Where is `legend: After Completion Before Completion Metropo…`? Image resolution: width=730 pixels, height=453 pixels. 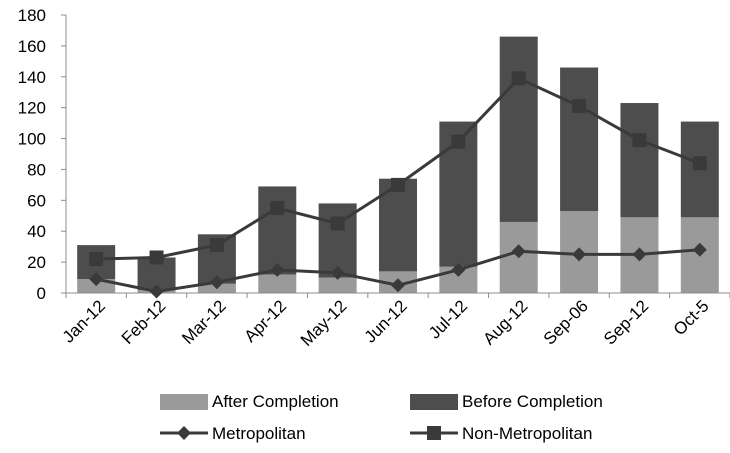 legend: After Completion Before Completion Metropo… is located at coordinates (381, 417).